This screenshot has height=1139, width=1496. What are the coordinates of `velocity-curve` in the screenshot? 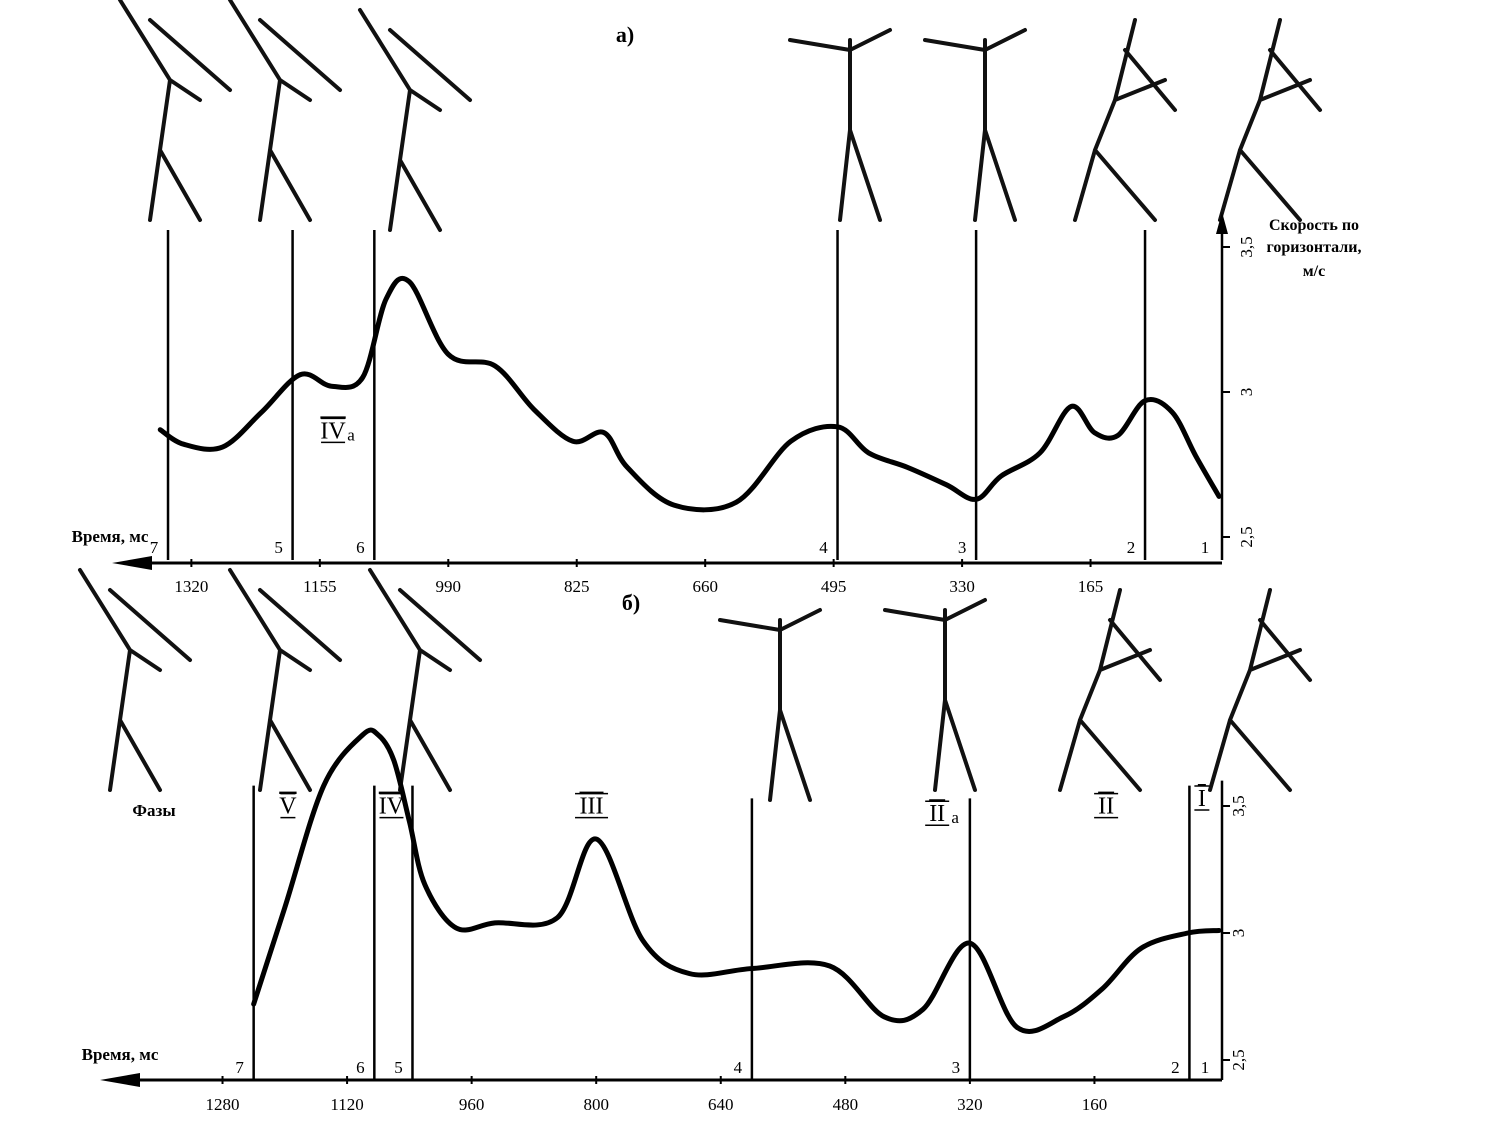 It's located at (689, 393).